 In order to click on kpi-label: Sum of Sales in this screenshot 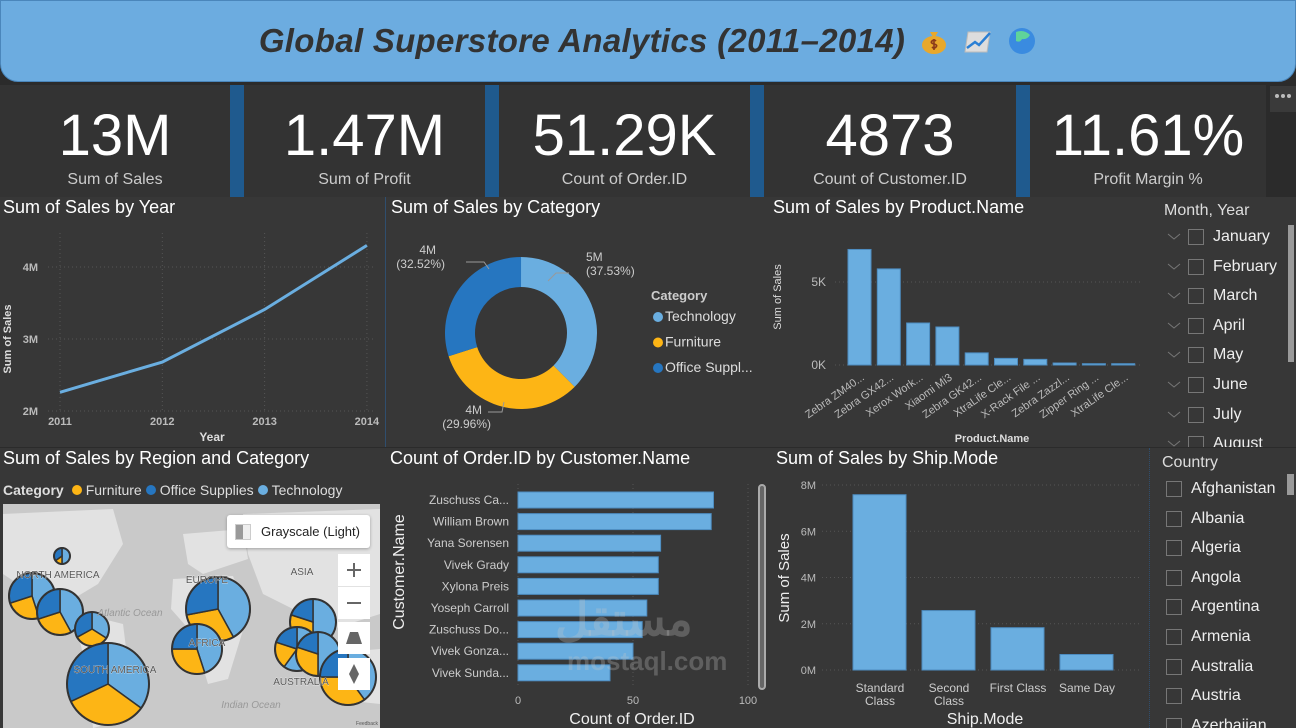, I will do `click(115, 179)`.